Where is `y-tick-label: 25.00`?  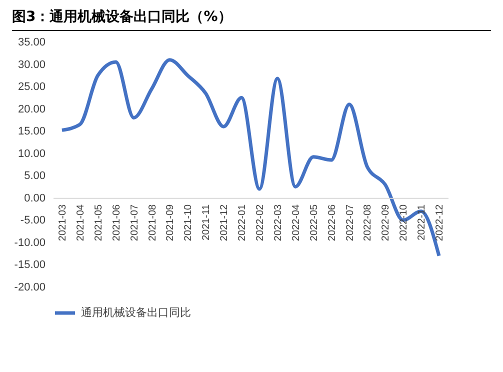 y-tick-label: 25.00 is located at coordinates (32, 87).